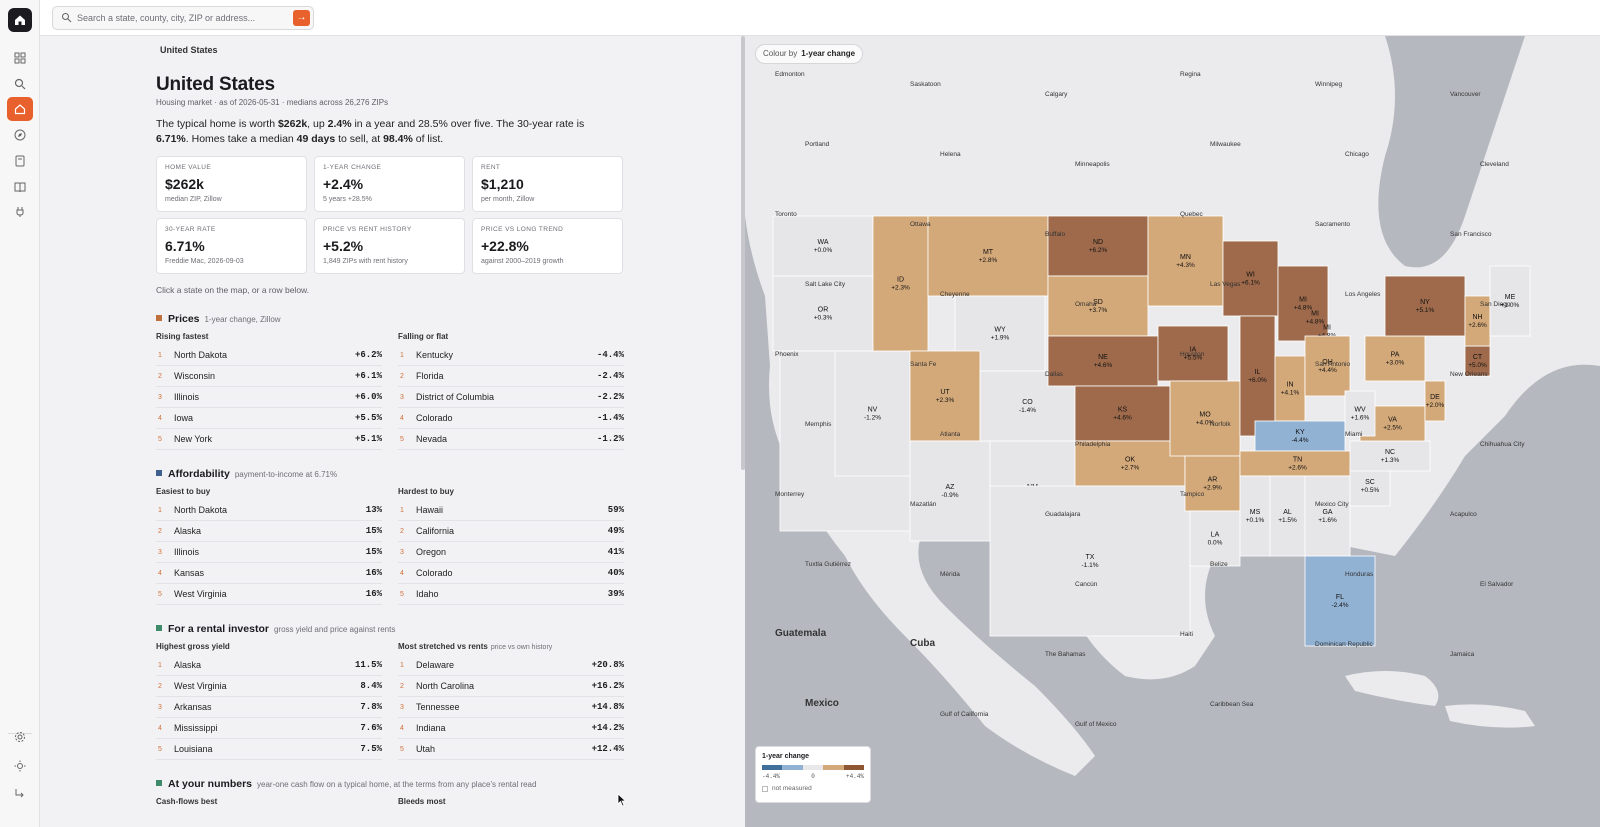  I want to click on state-value-label: +2.6%, so click(1297, 468).